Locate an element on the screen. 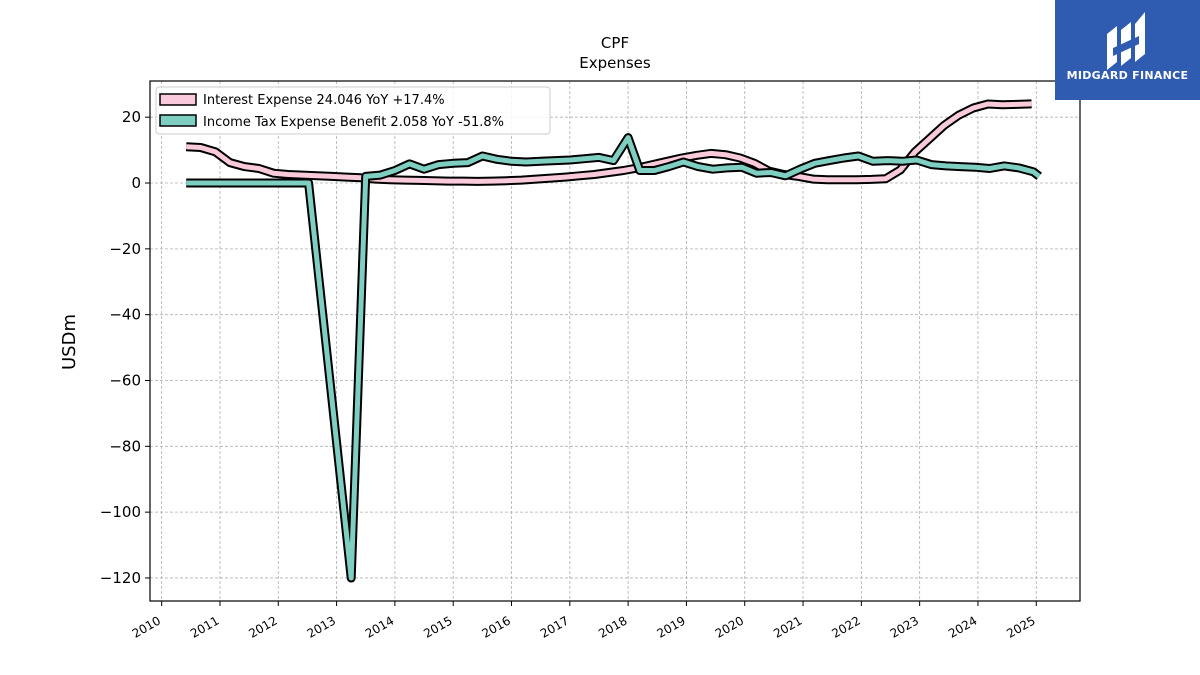 Image resolution: width=1200 pixels, height=675 pixels. chart-title: CPF is located at coordinates (615, 43).